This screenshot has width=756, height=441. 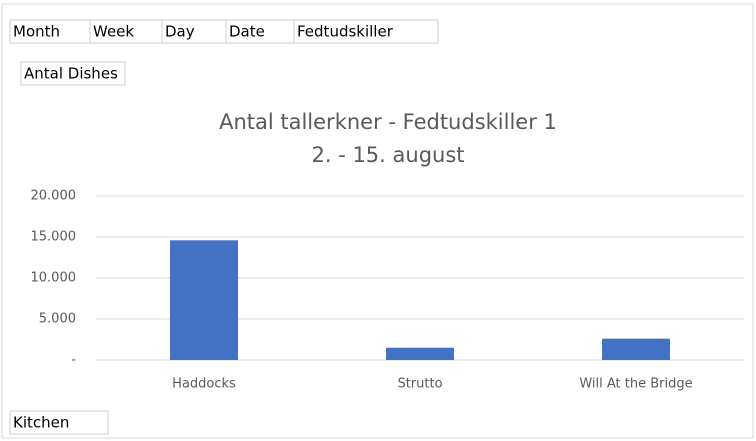 What do you see at coordinates (41, 423) in the screenshot?
I see `button-label: Kitchen` at bounding box center [41, 423].